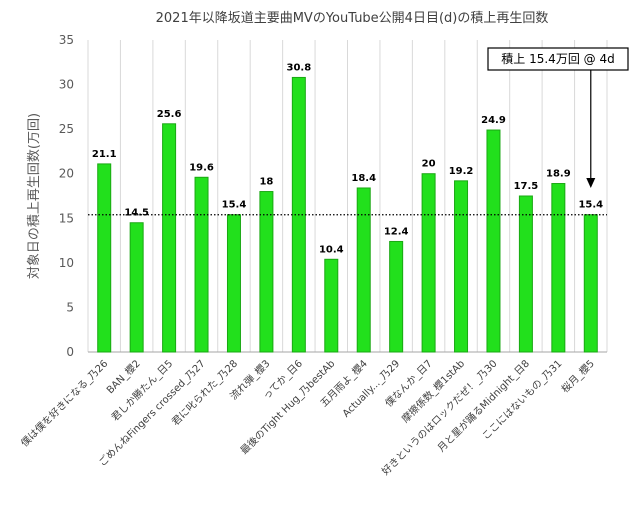 Image resolution: width=640 pixels, height=505 pixels. What do you see at coordinates (558, 117) in the screenshot?
I see `callout: 積上 15.4万回 @ 4d` at bounding box center [558, 117].